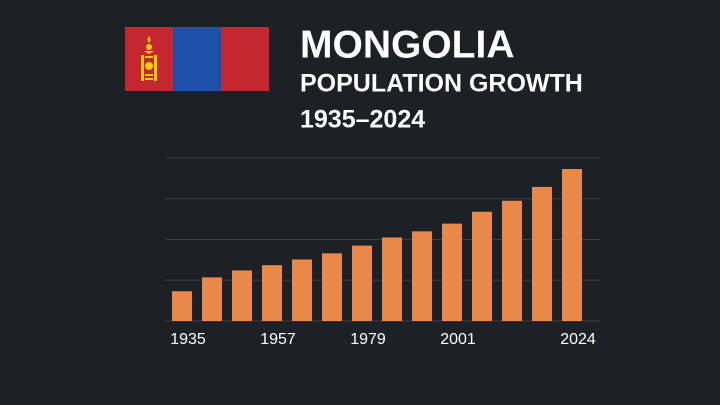 This screenshot has height=405, width=720. What do you see at coordinates (458, 339) in the screenshot?
I see `x-tick-label: 2001` at bounding box center [458, 339].